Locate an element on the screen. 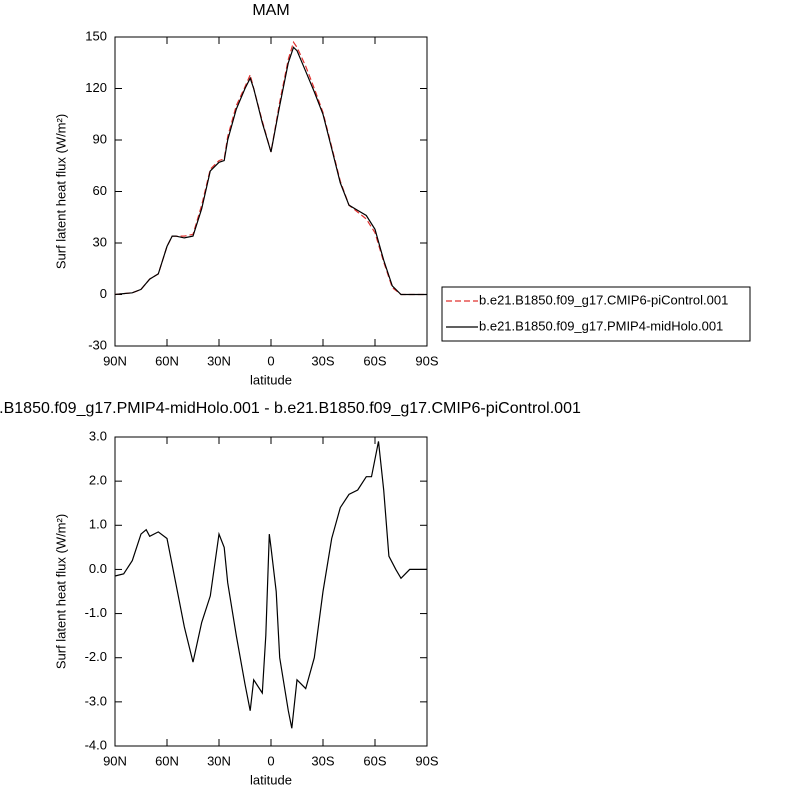 The image size is (800, 800). chart-title: MAM is located at coordinates (270, 10).